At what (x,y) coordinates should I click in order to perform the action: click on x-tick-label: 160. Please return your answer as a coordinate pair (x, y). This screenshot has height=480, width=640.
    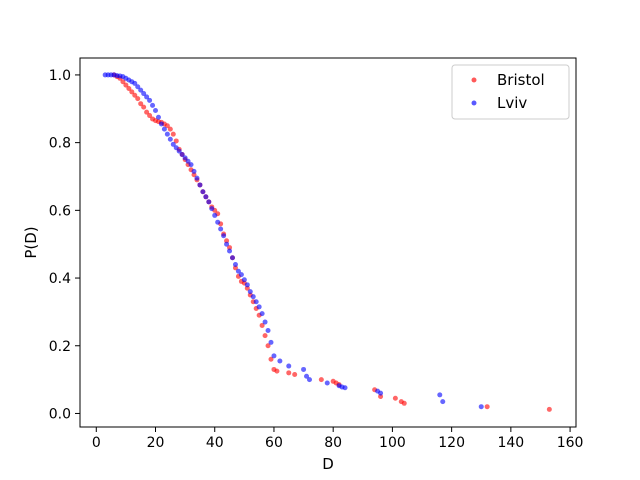
    Looking at the image, I should click on (570, 443).